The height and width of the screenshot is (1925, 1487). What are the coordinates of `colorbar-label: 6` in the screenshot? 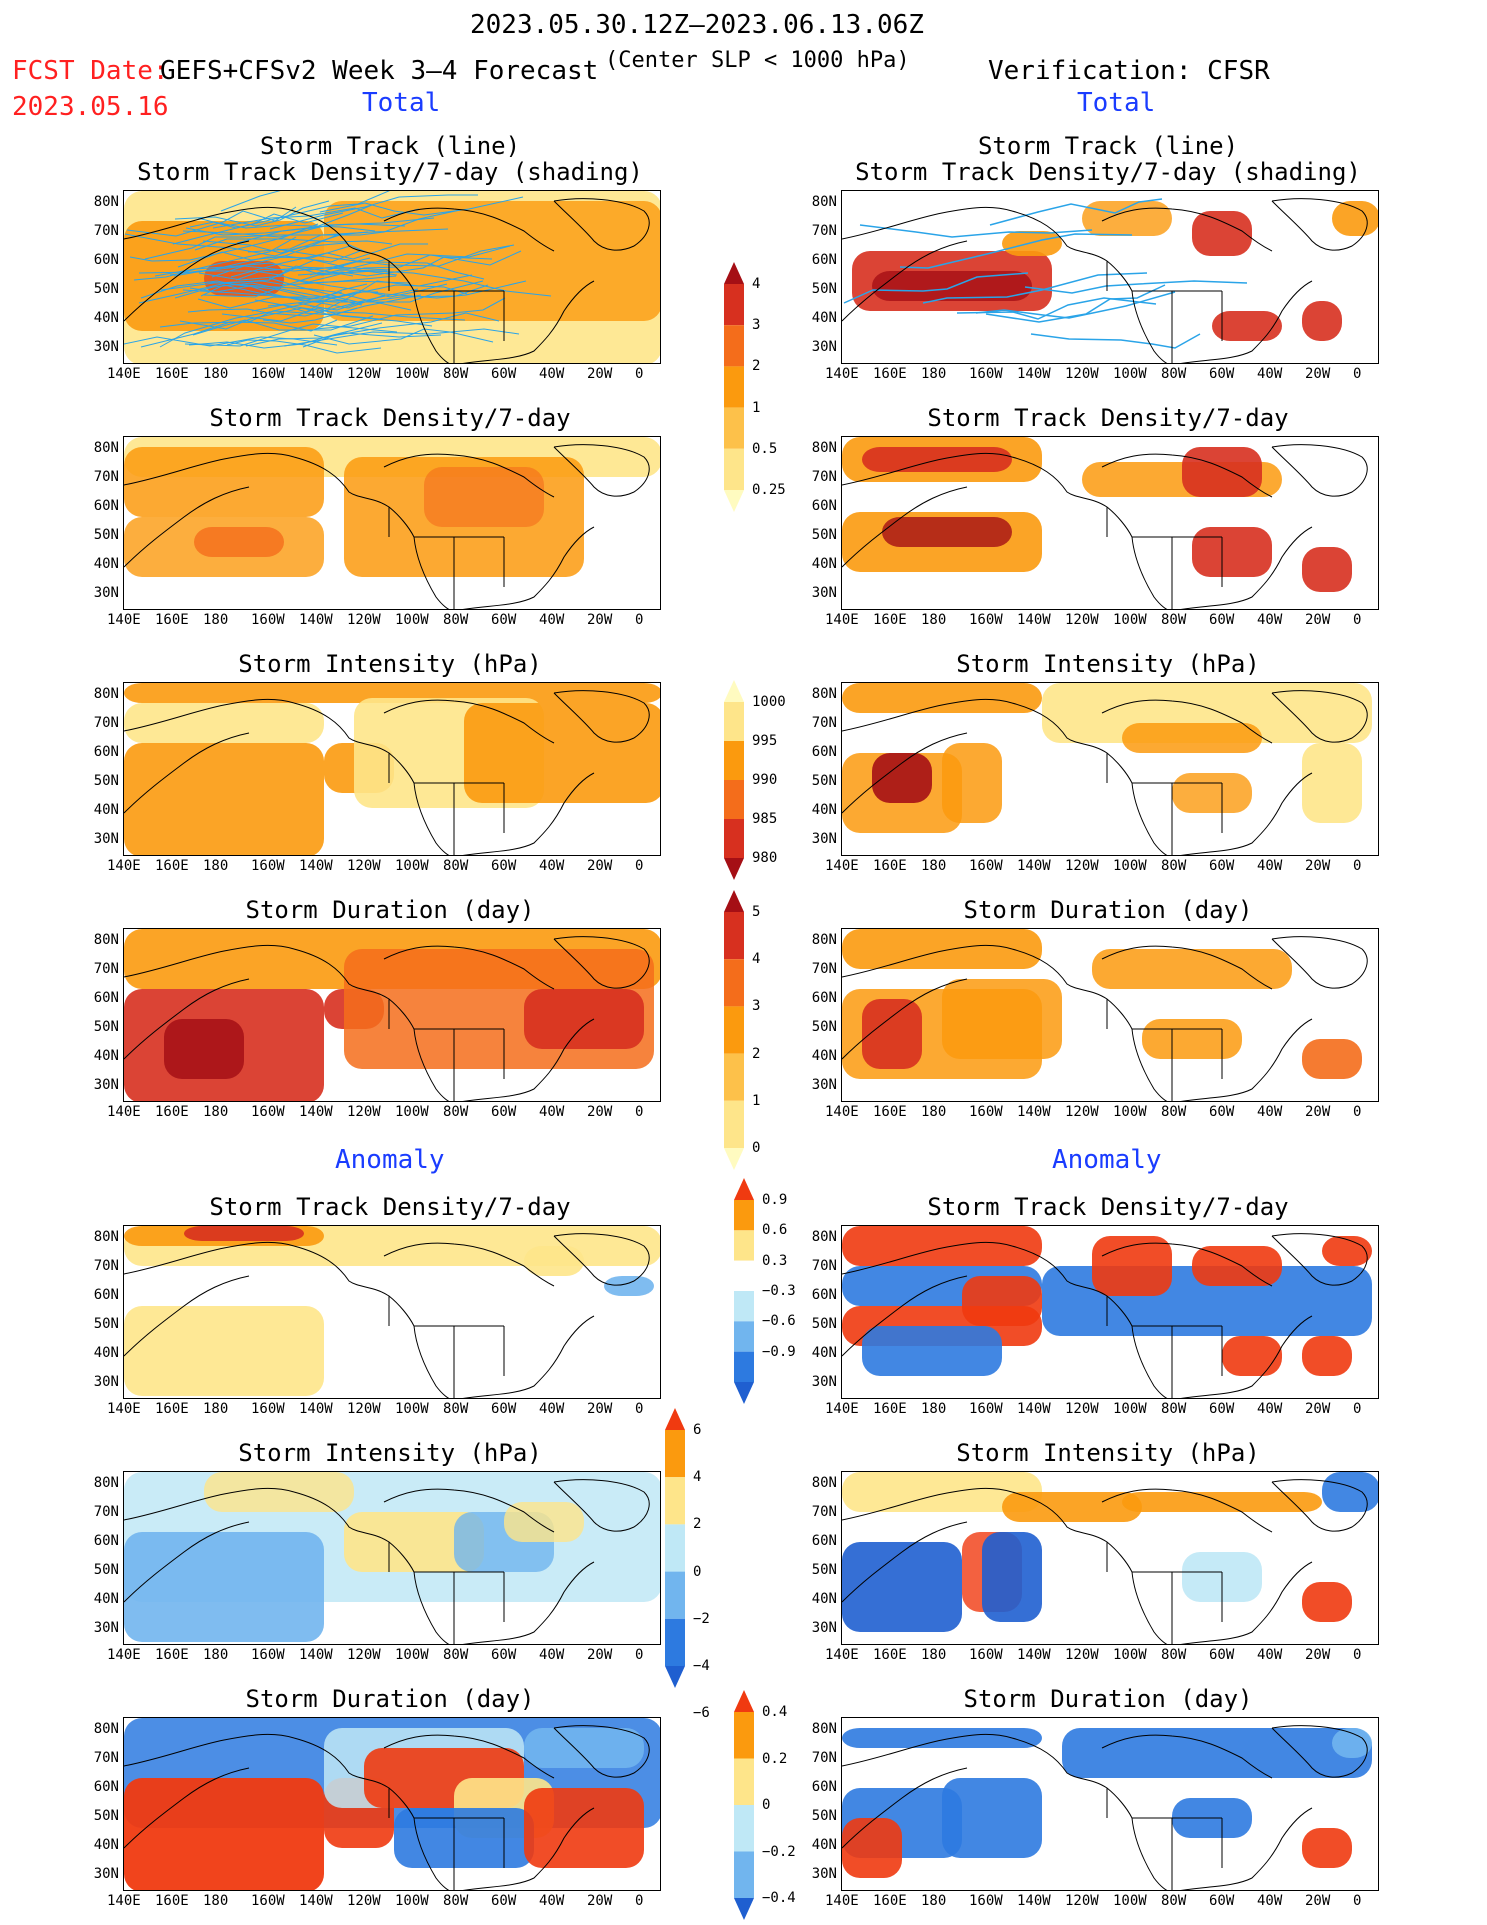 It's located at (697, 1430).